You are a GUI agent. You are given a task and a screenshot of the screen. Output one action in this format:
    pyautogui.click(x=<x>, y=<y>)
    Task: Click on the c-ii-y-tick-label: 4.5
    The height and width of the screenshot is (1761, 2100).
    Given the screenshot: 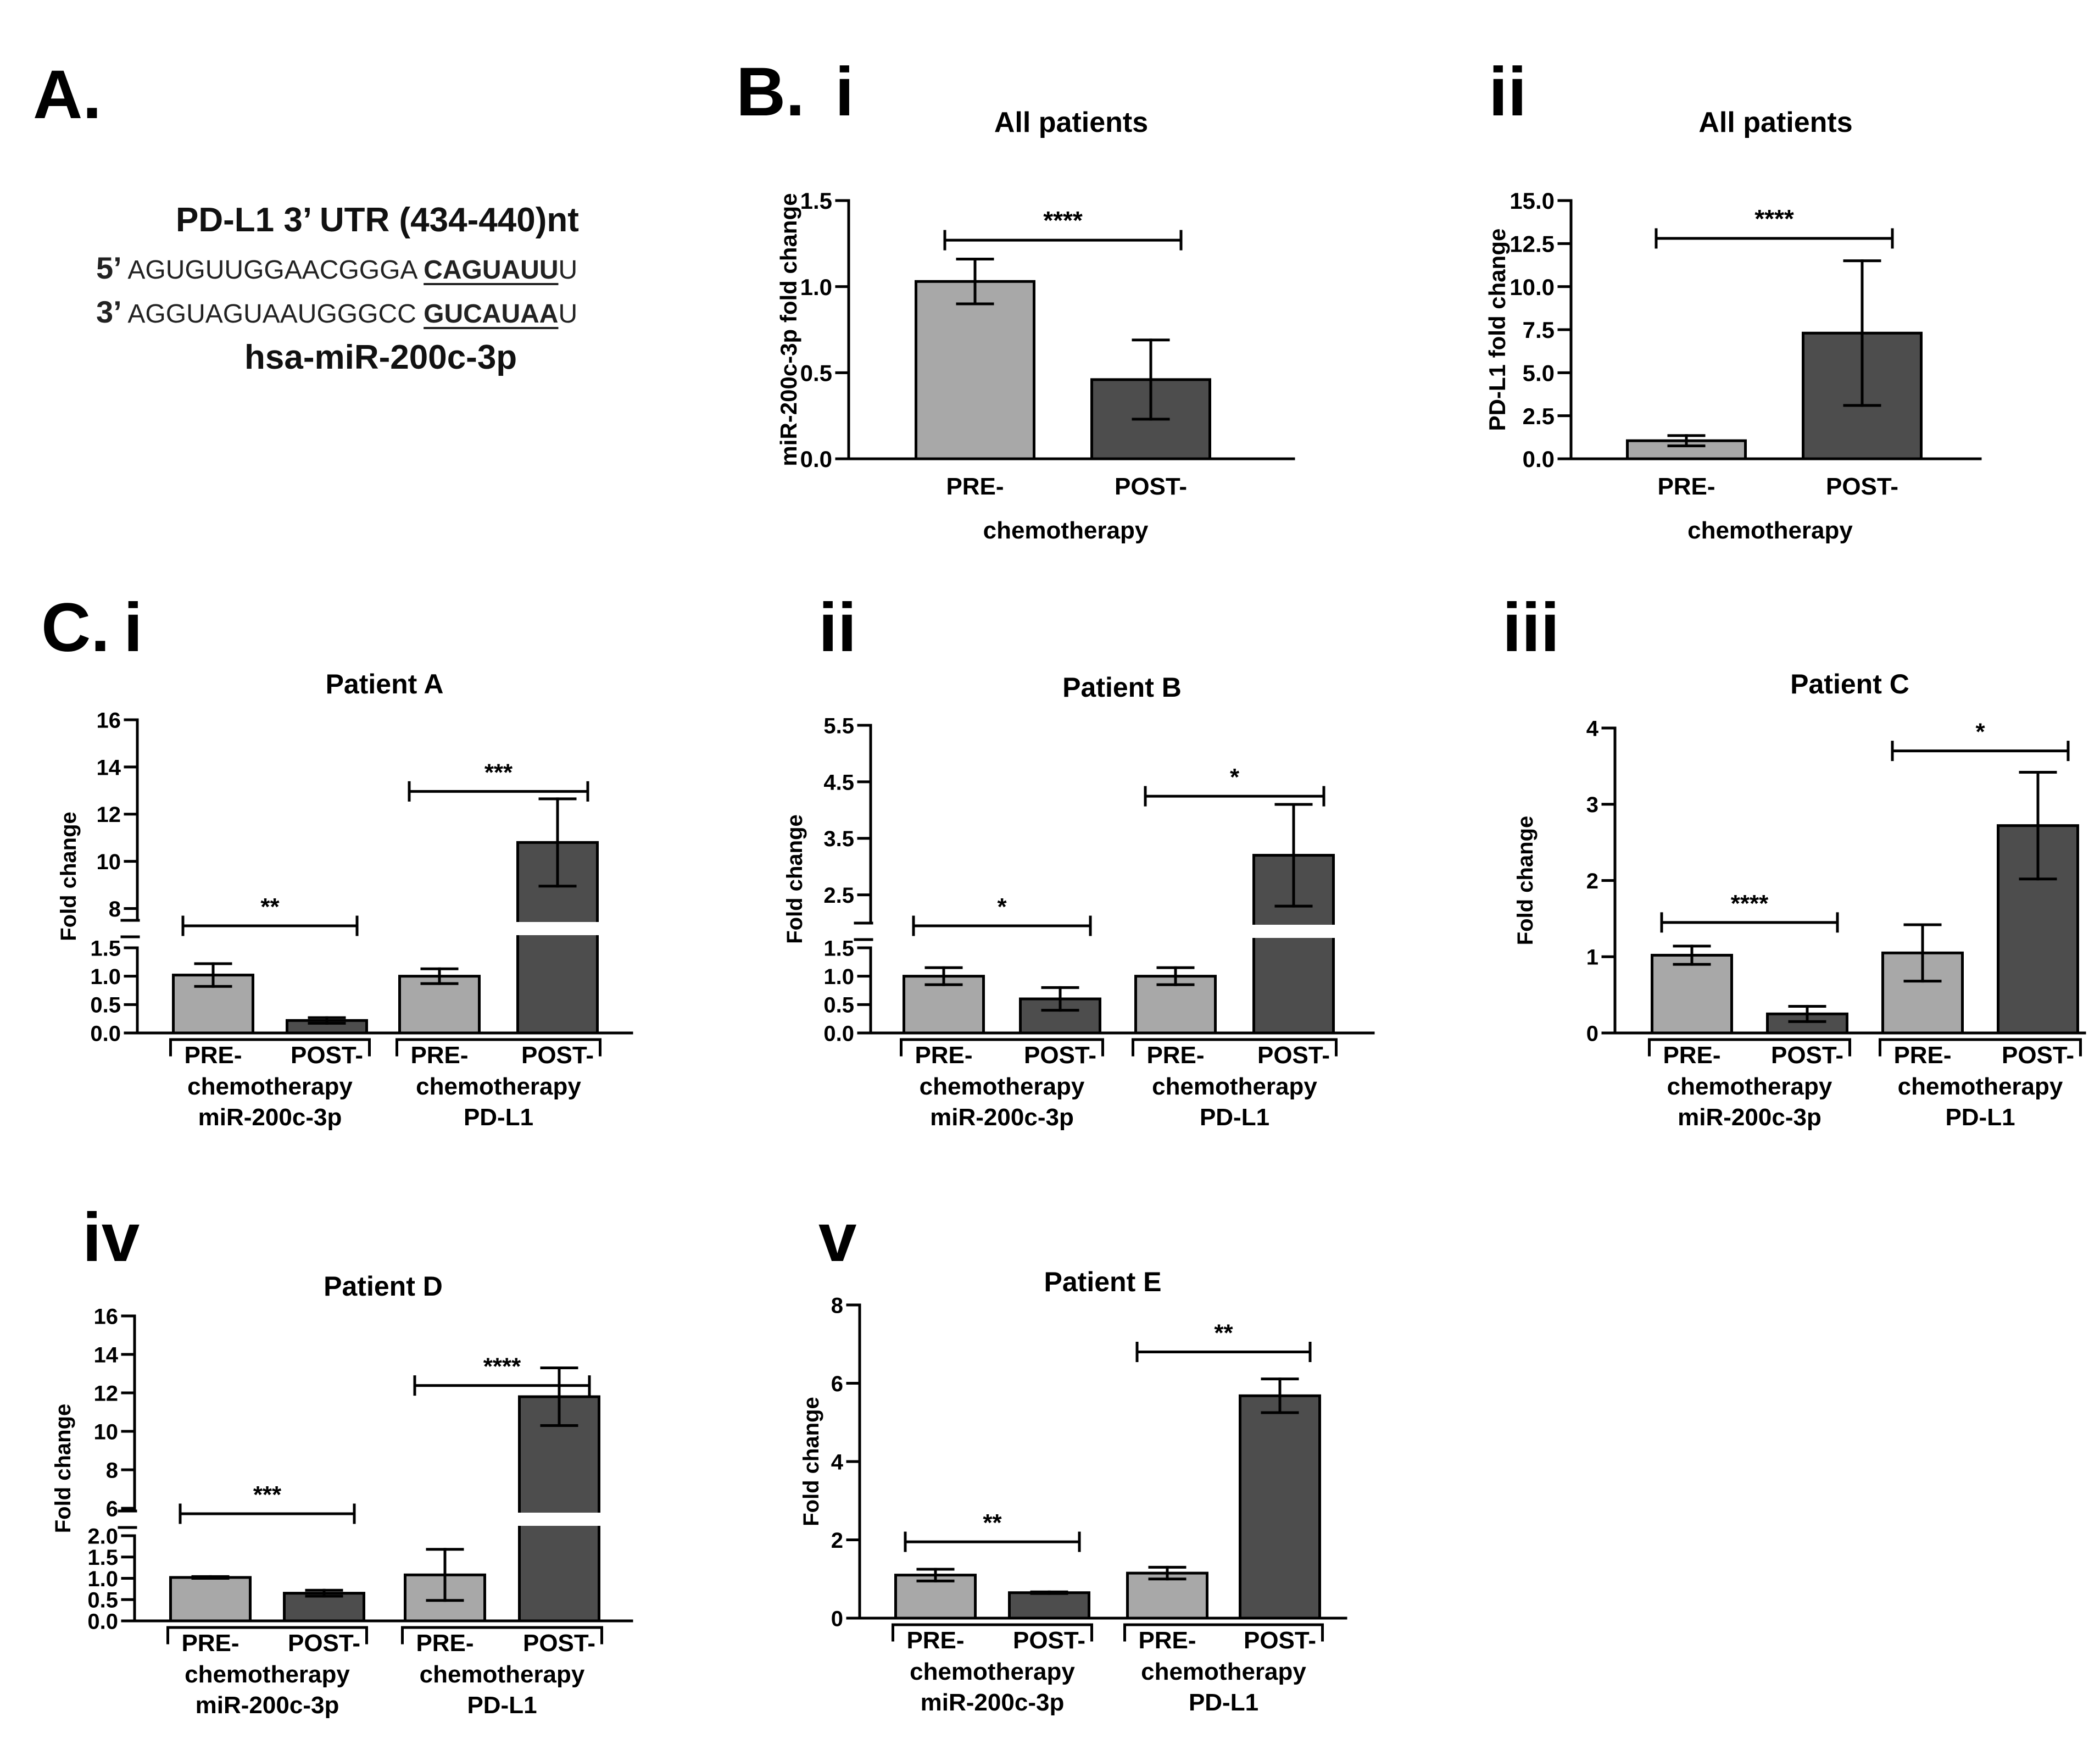 What is the action you would take?
    pyautogui.click(x=839, y=782)
    